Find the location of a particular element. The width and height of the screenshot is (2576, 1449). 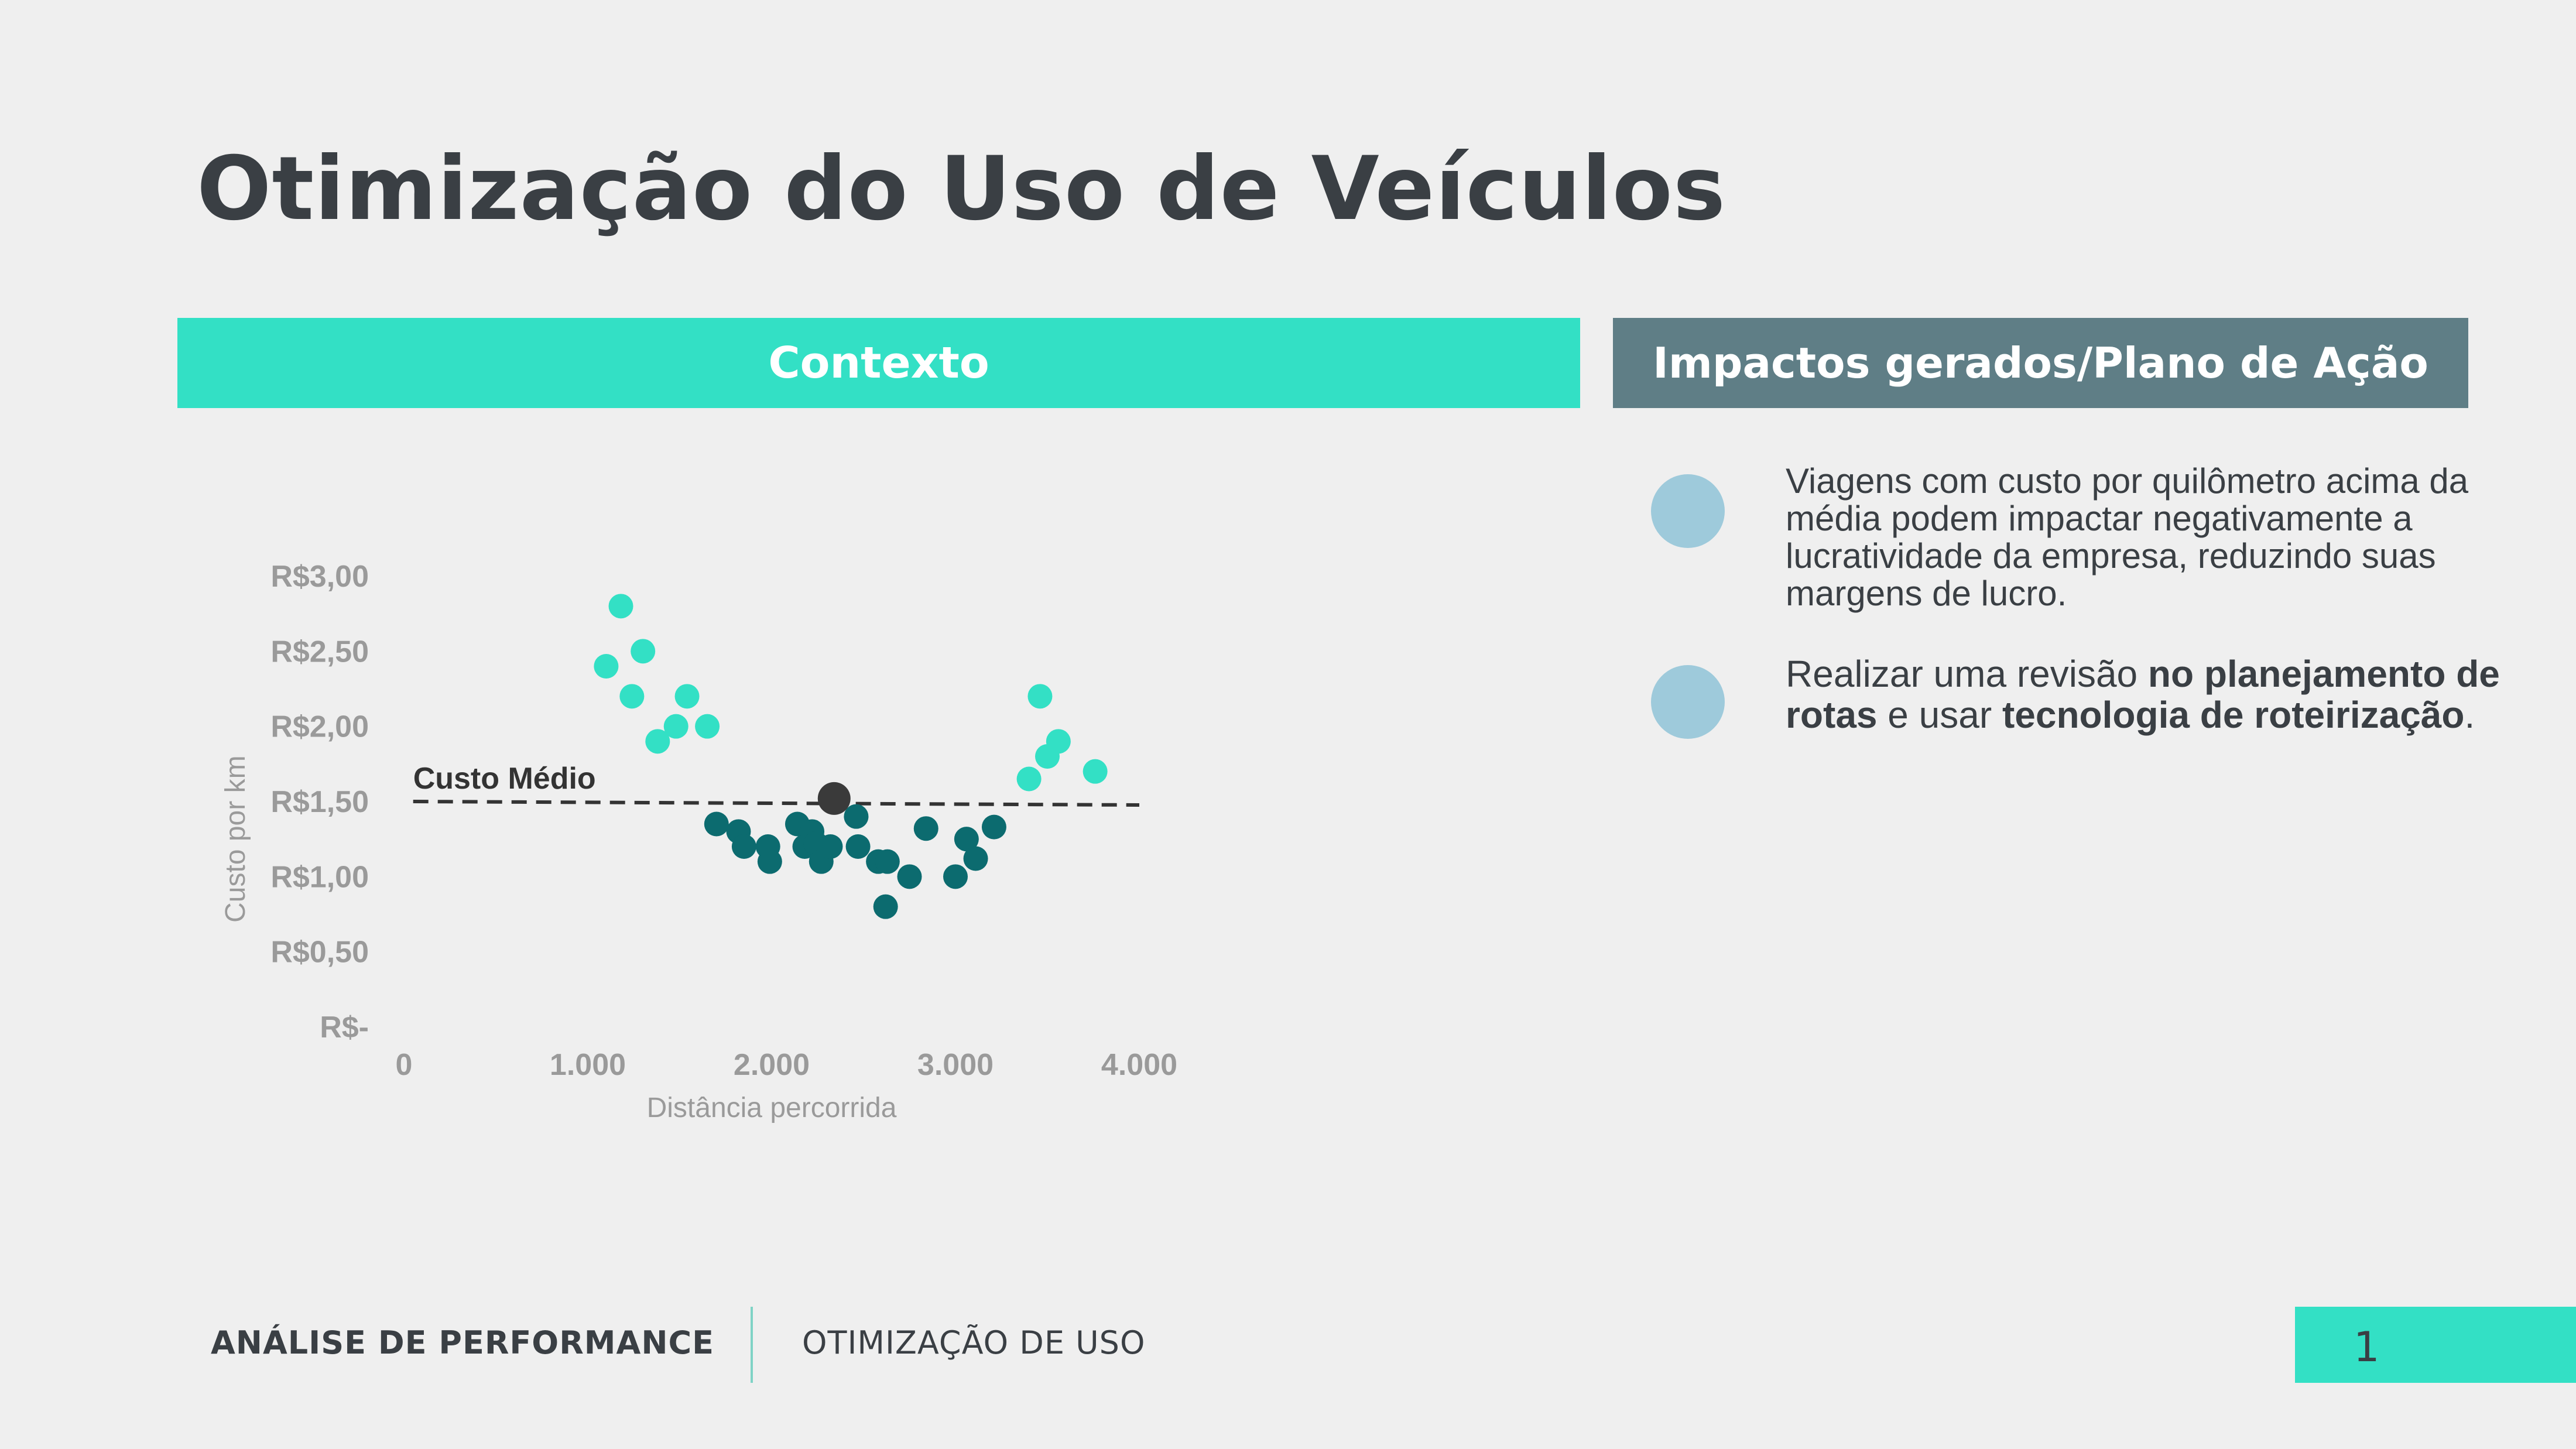

bullet-text-2-bold-1: no planejamento de rotas is located at coordinates (2143, 694).